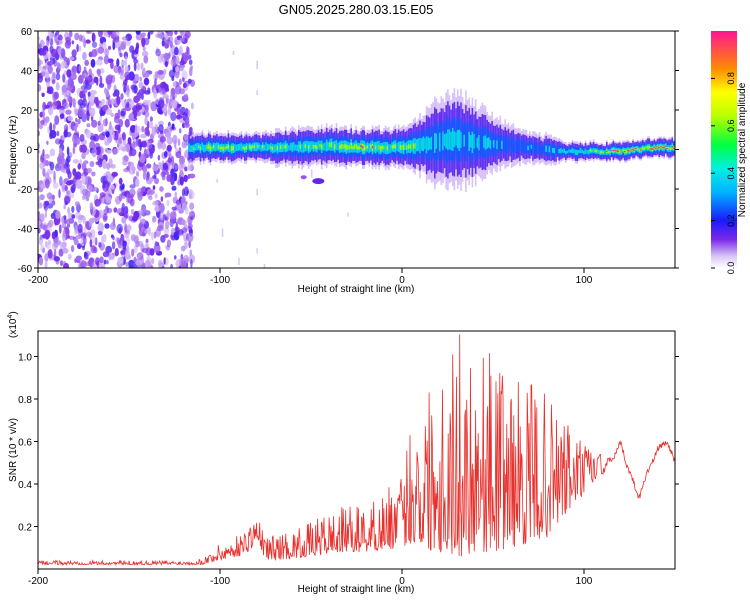 The width and height of the screenshot is (750, 600). What do you see at coordinates (25, 269) in the screenshot?
I see `spectrogram-y-tick-label: -60` at bounding box center [25, 269].